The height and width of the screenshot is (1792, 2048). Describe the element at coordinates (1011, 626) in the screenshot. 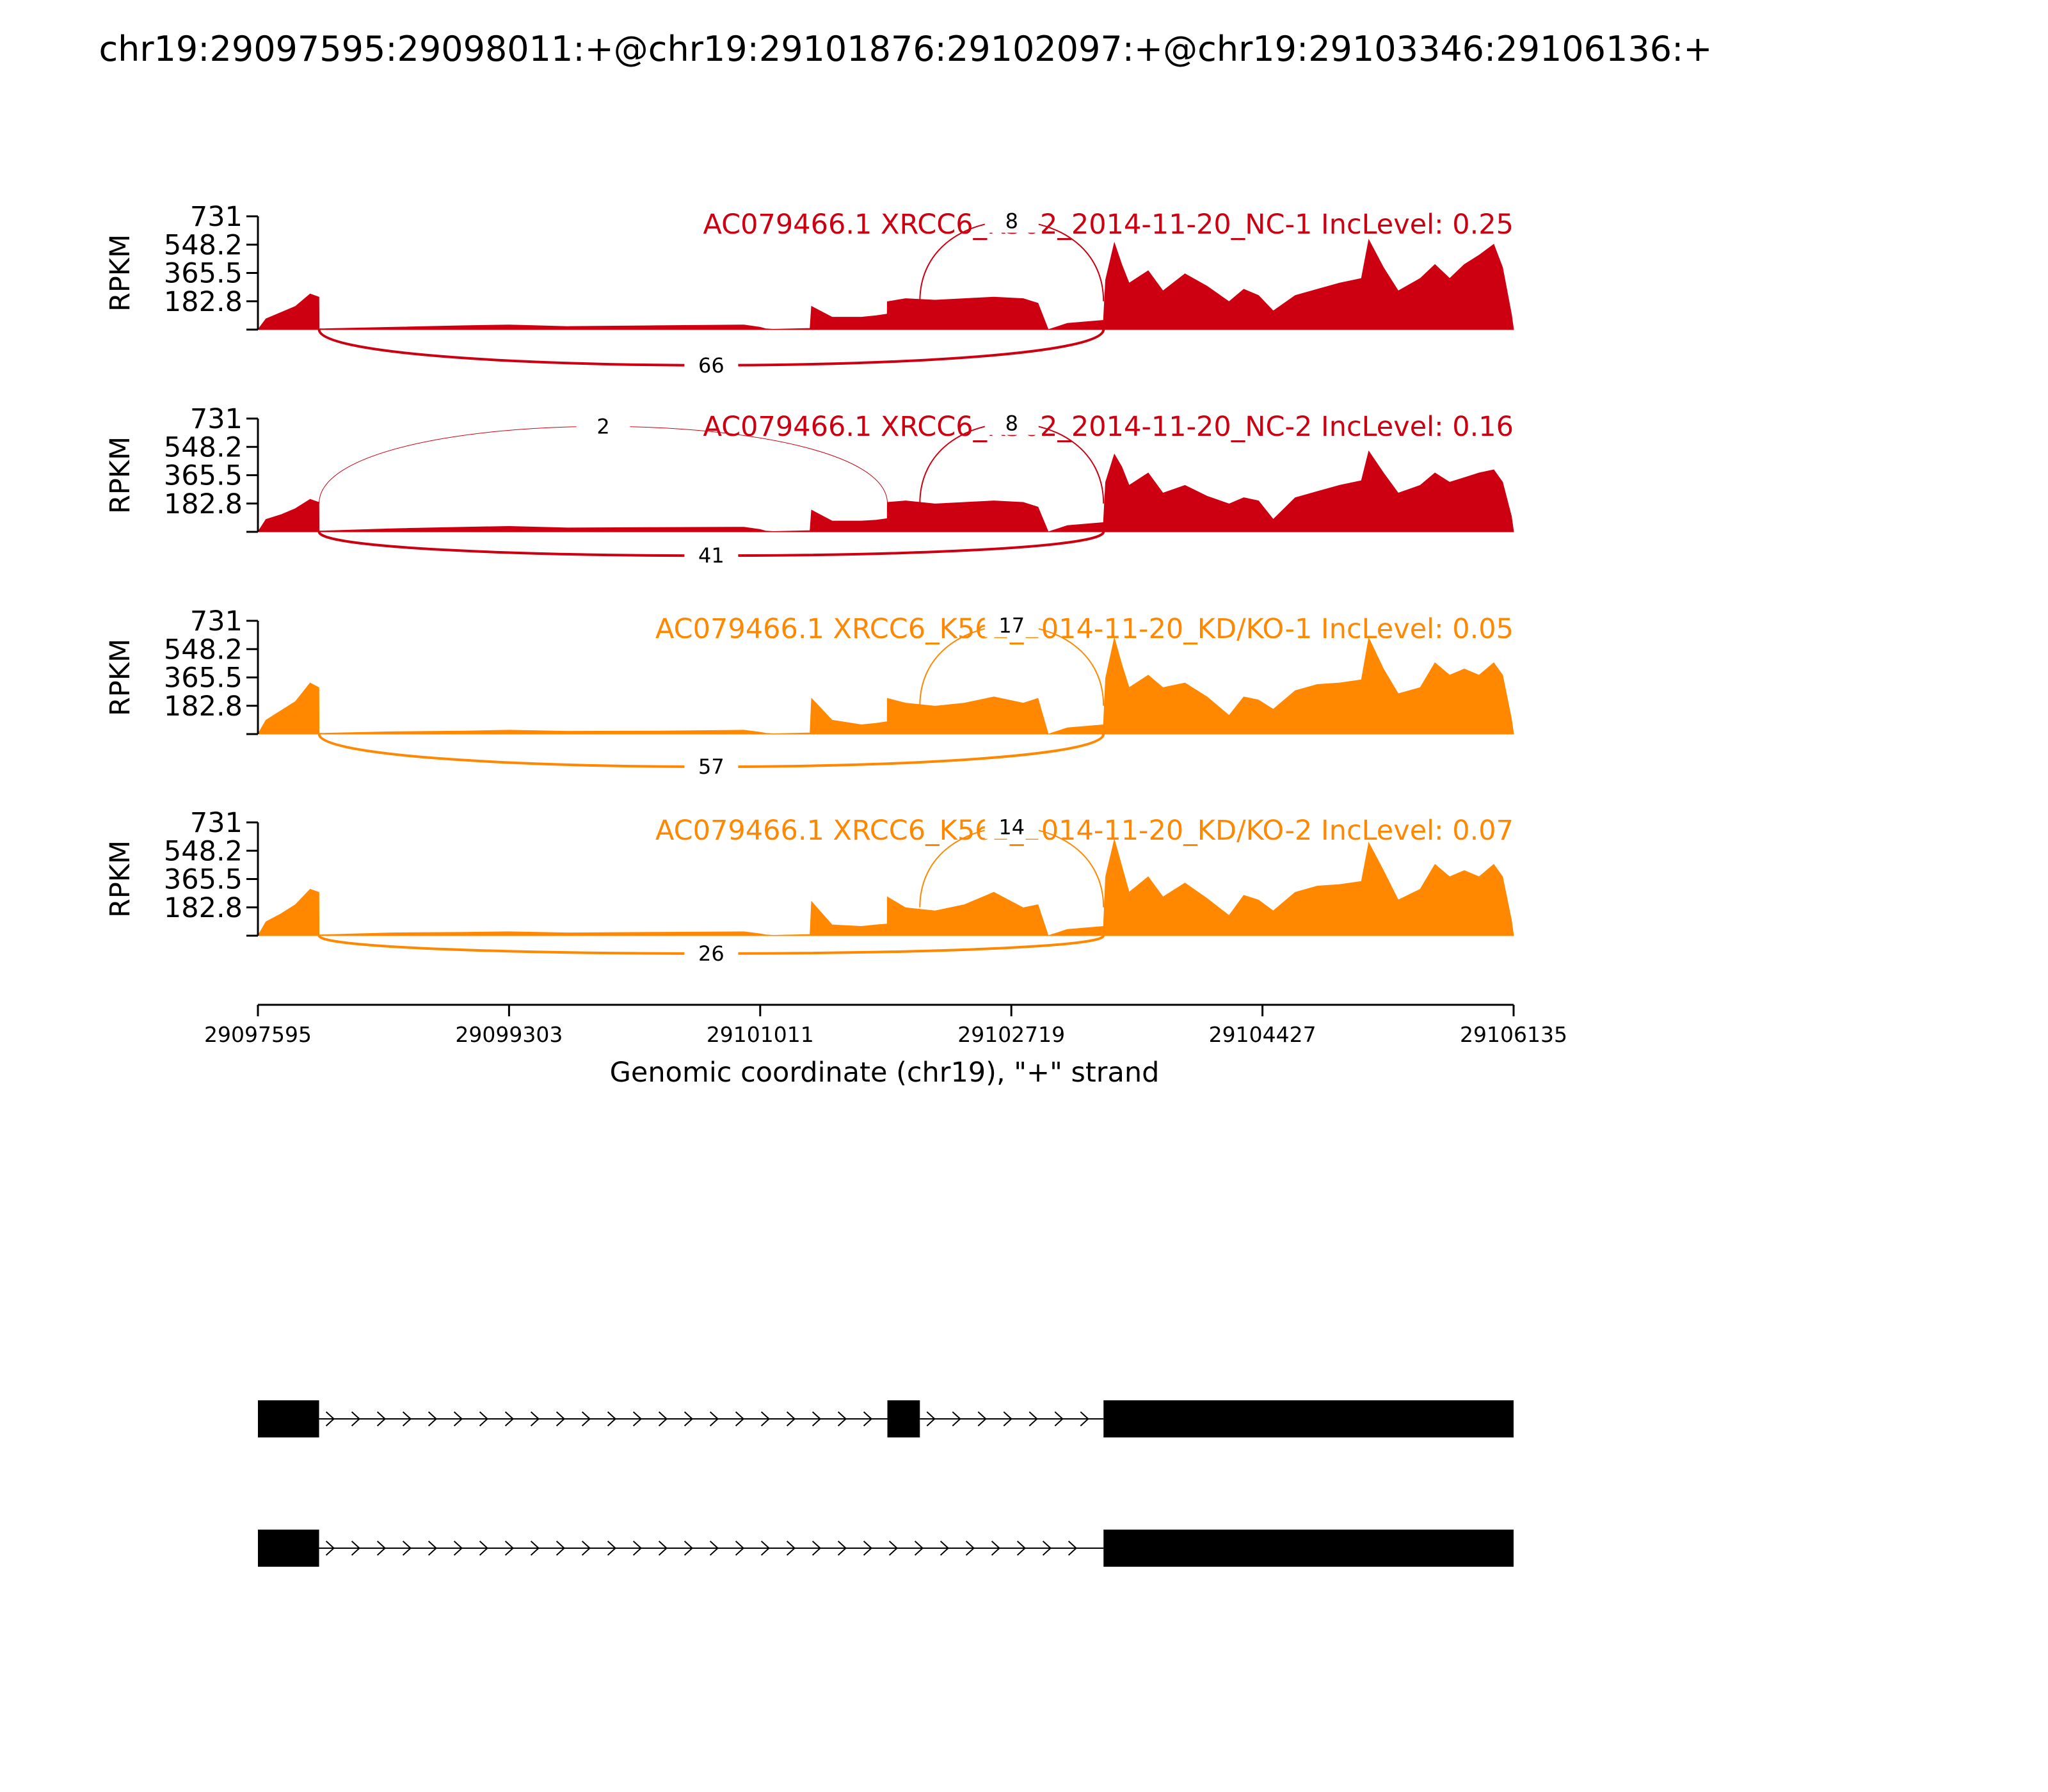

I see `junction-count: 17` at that location.